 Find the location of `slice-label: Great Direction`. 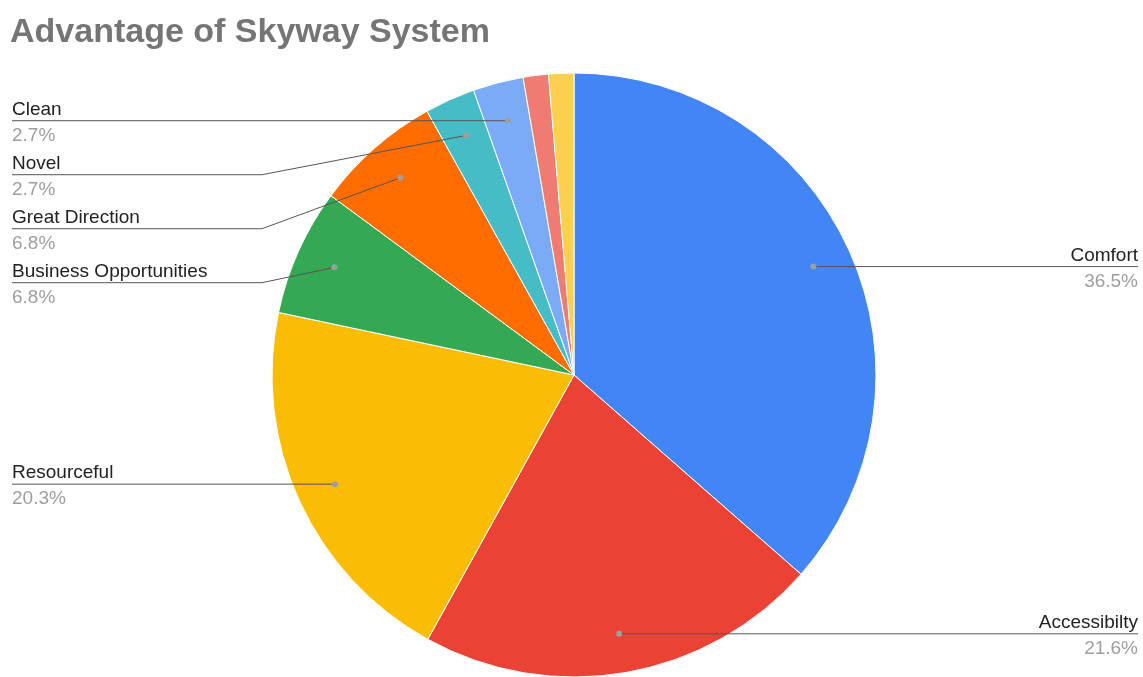

slice-label: Great Direction is located at coordinates (76, 216).